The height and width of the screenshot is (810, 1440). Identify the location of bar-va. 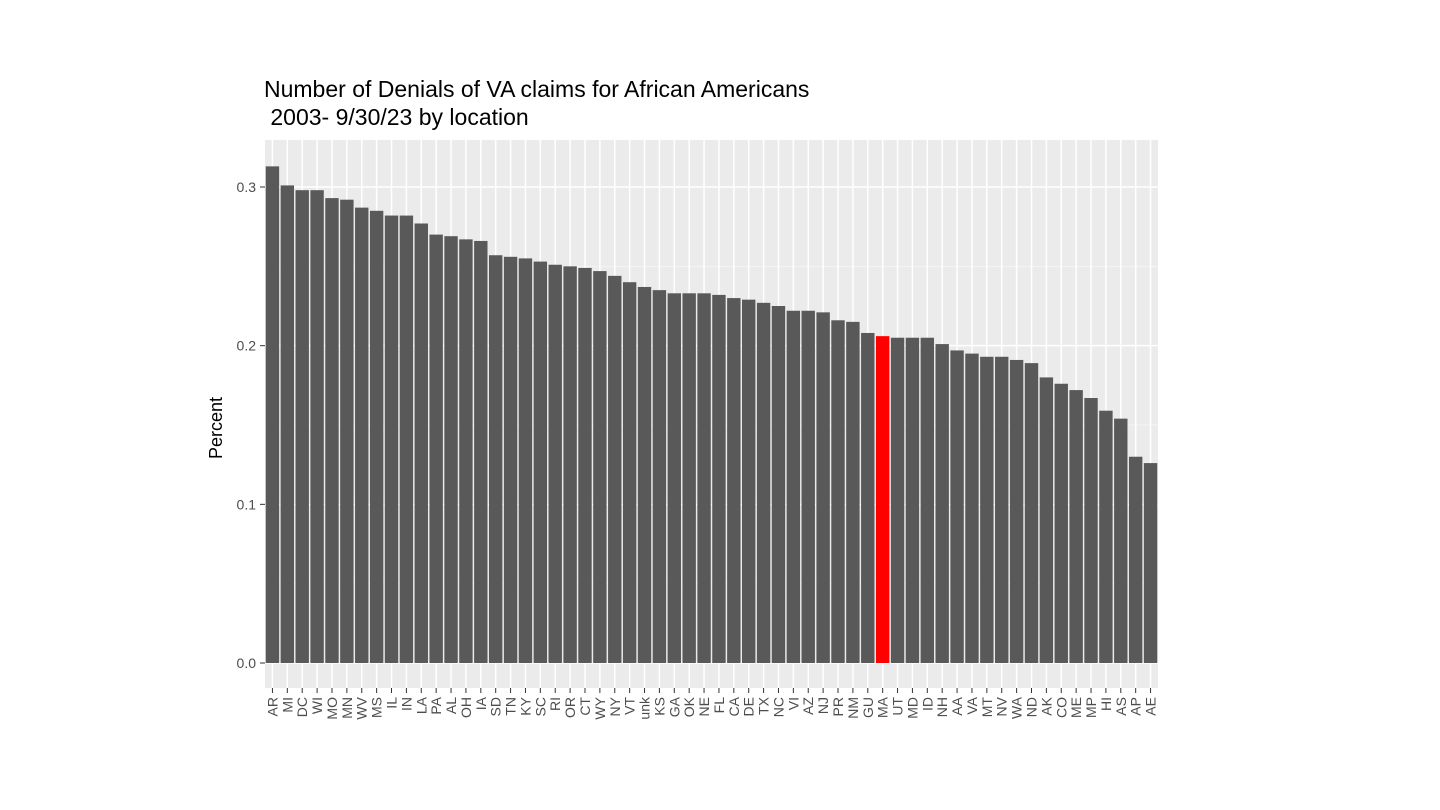
(972, 508).